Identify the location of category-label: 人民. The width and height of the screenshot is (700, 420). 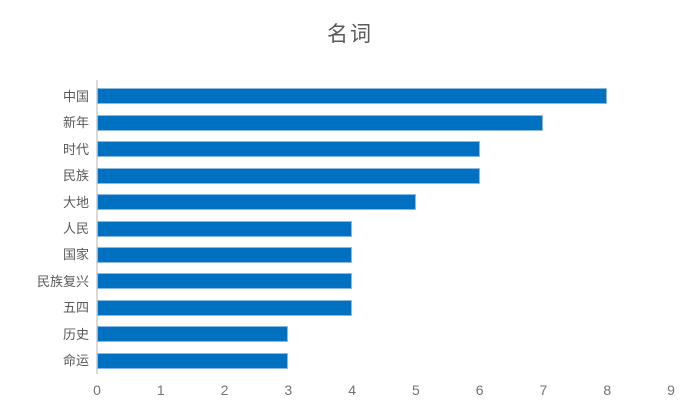
(75, 228).